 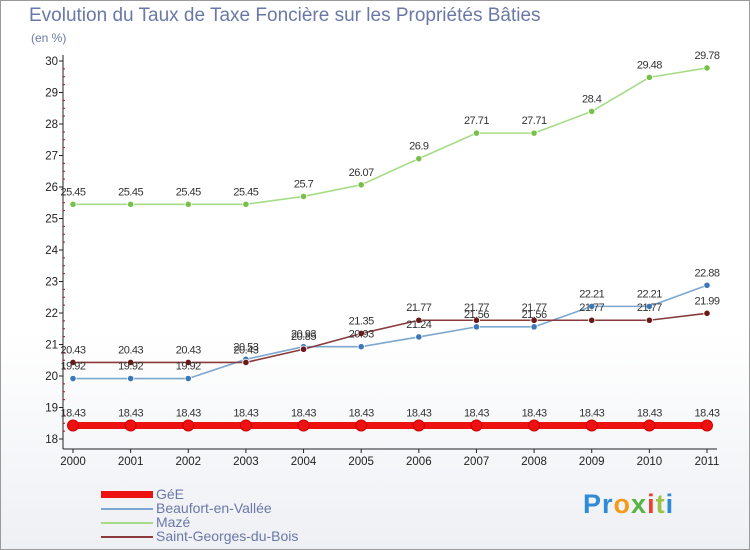 I want to click on legend-item-beaufort: Beaufort-en-Vallée, so click(x=221, y=508).